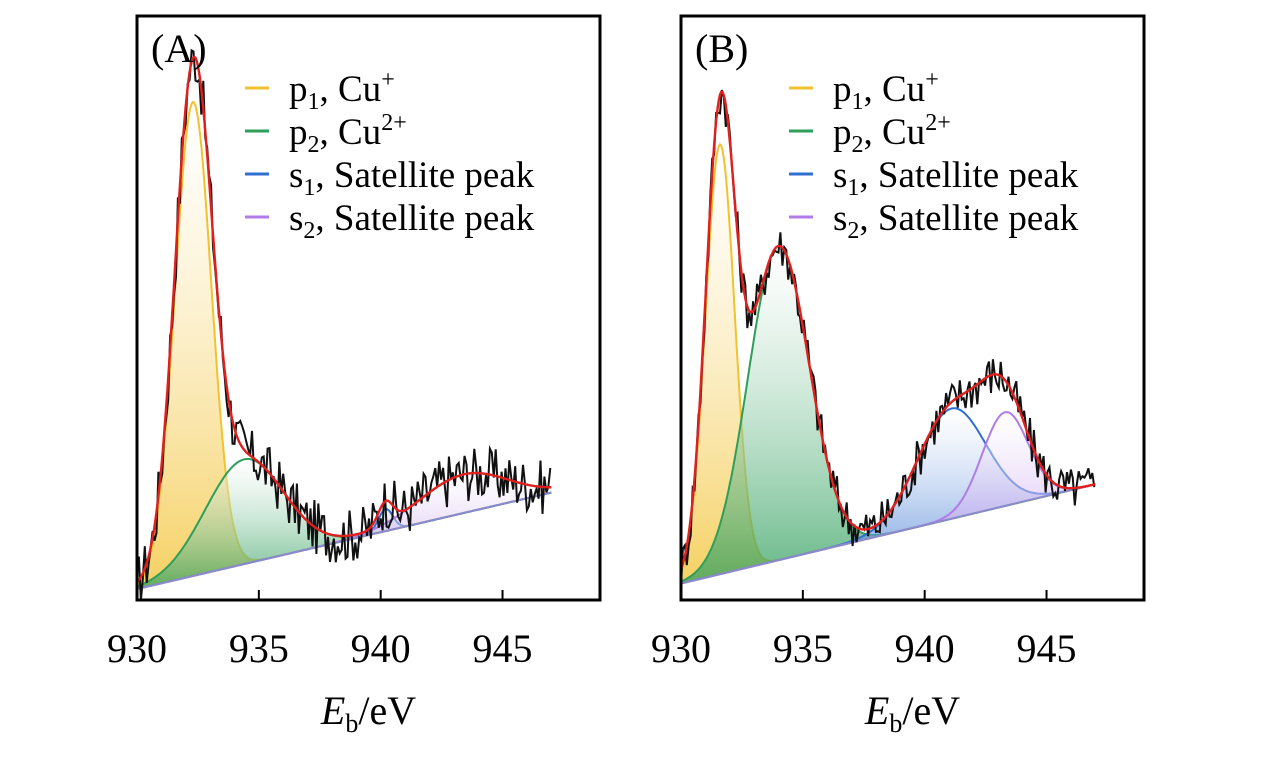 This screenshot has height=761, width=1283. What do you see at coordinates (888, 534) in the screenshot?
I see `background-line` at bounding box center [888, 534].